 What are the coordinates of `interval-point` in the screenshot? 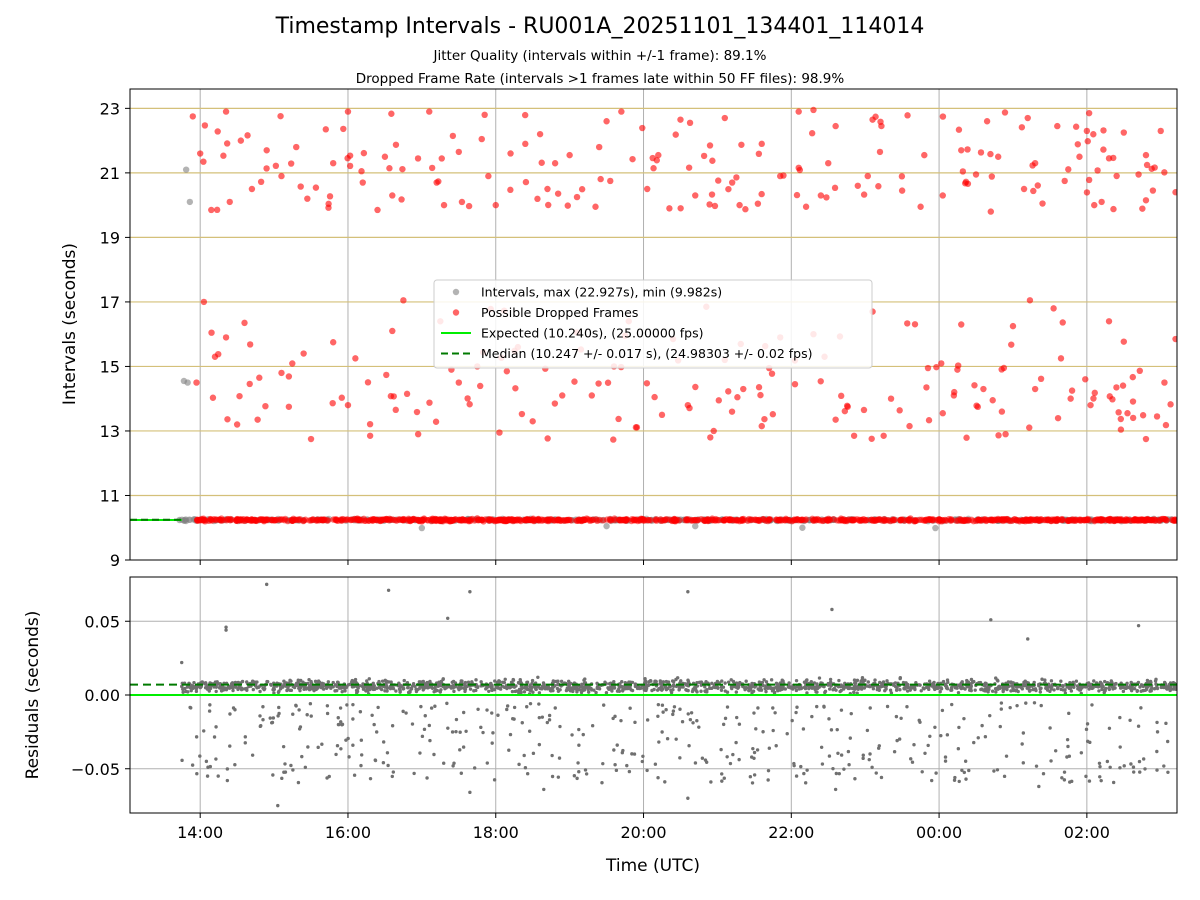 It's located at (422, 528).